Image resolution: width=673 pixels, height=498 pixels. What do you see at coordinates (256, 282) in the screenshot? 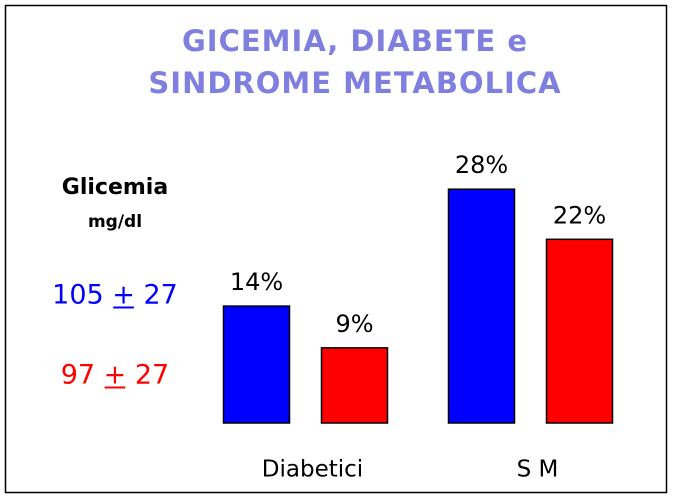
I see `value-label: 14%` at bounding box center [256, 282].